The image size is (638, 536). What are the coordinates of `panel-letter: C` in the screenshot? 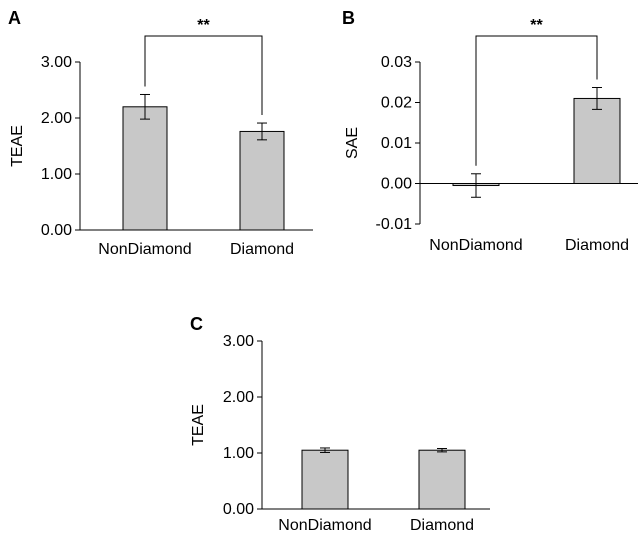 It's located at (196, 324).